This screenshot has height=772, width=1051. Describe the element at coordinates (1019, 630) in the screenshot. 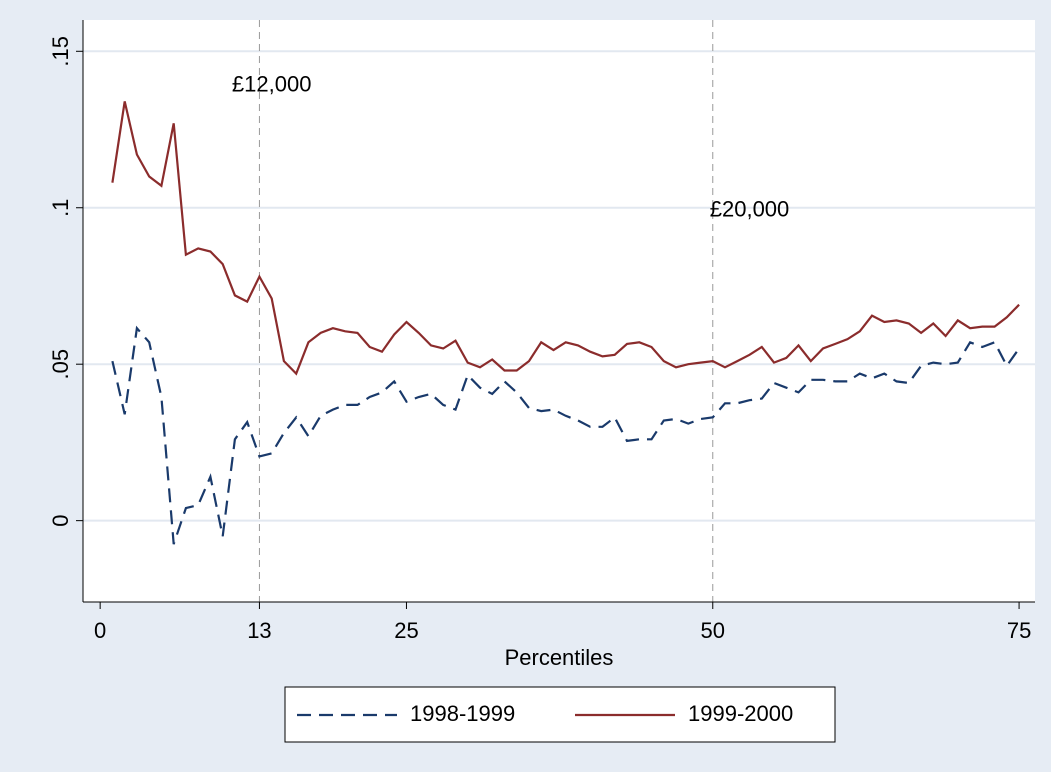

I see `x-tick-label: 75` at that location.